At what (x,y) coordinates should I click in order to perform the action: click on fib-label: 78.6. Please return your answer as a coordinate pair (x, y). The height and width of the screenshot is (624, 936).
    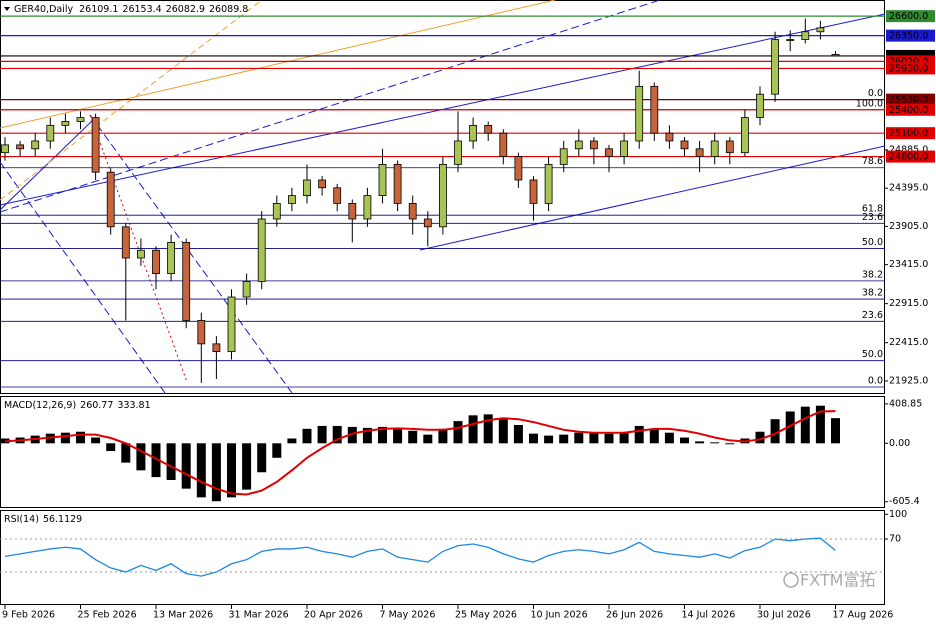
    Looking at the image, I should click on (872, 161).